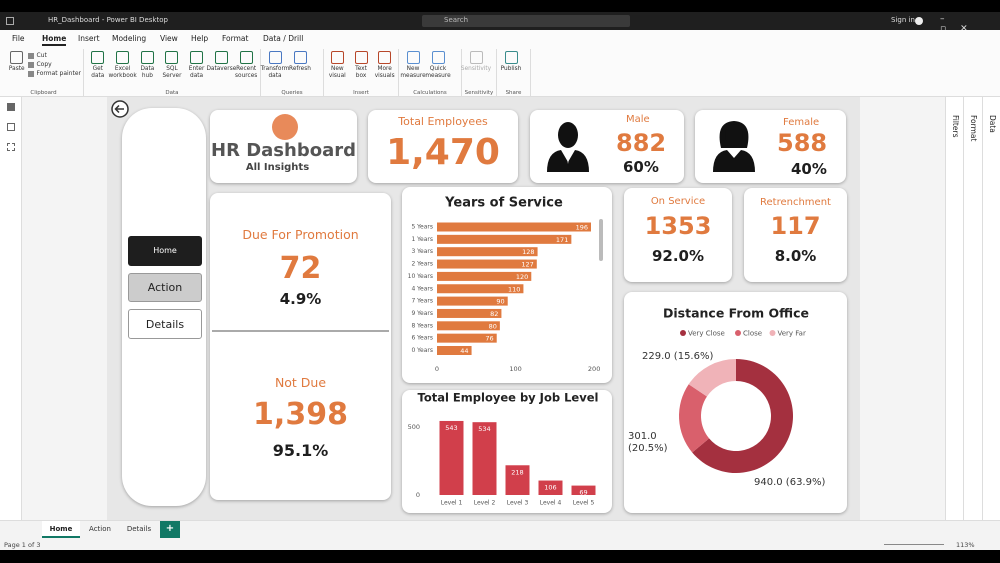 The image size is (1000, 563). Describe the element at coordinates (11, 147) in the screenshot. I see `model-view-icon` at that location.